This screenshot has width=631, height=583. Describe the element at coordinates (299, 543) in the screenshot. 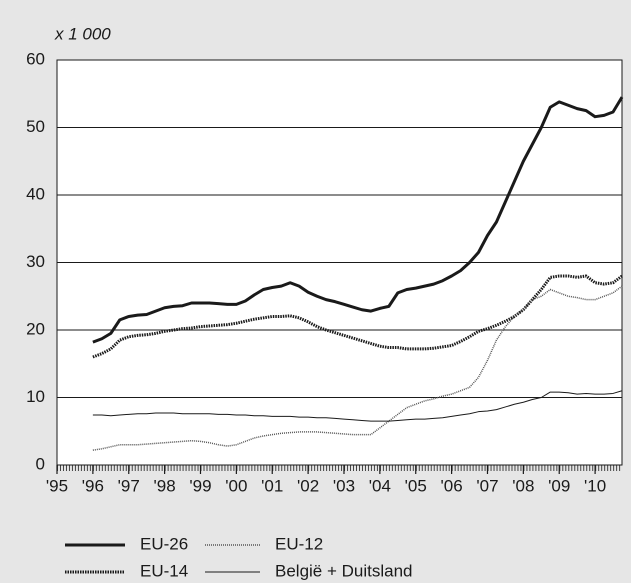

I see `legend-label: EU-12` at that location.